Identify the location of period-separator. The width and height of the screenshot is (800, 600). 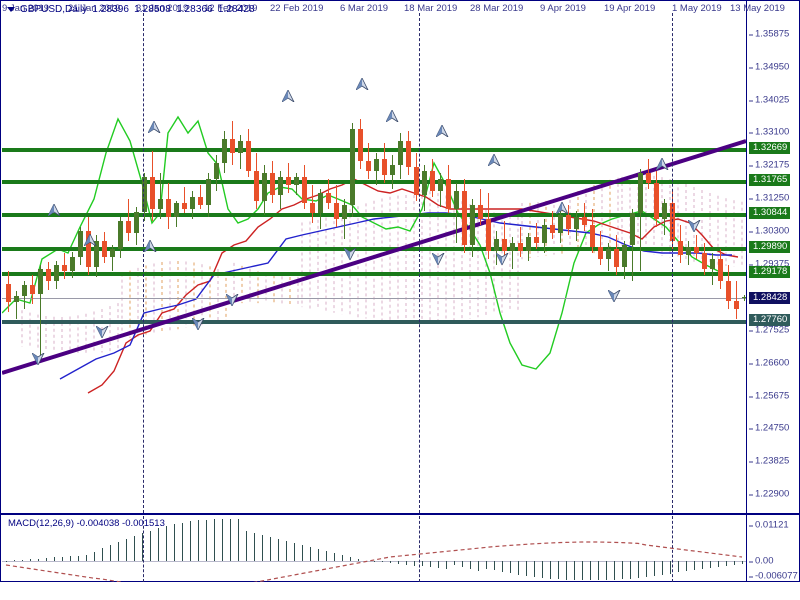
(672, 549).